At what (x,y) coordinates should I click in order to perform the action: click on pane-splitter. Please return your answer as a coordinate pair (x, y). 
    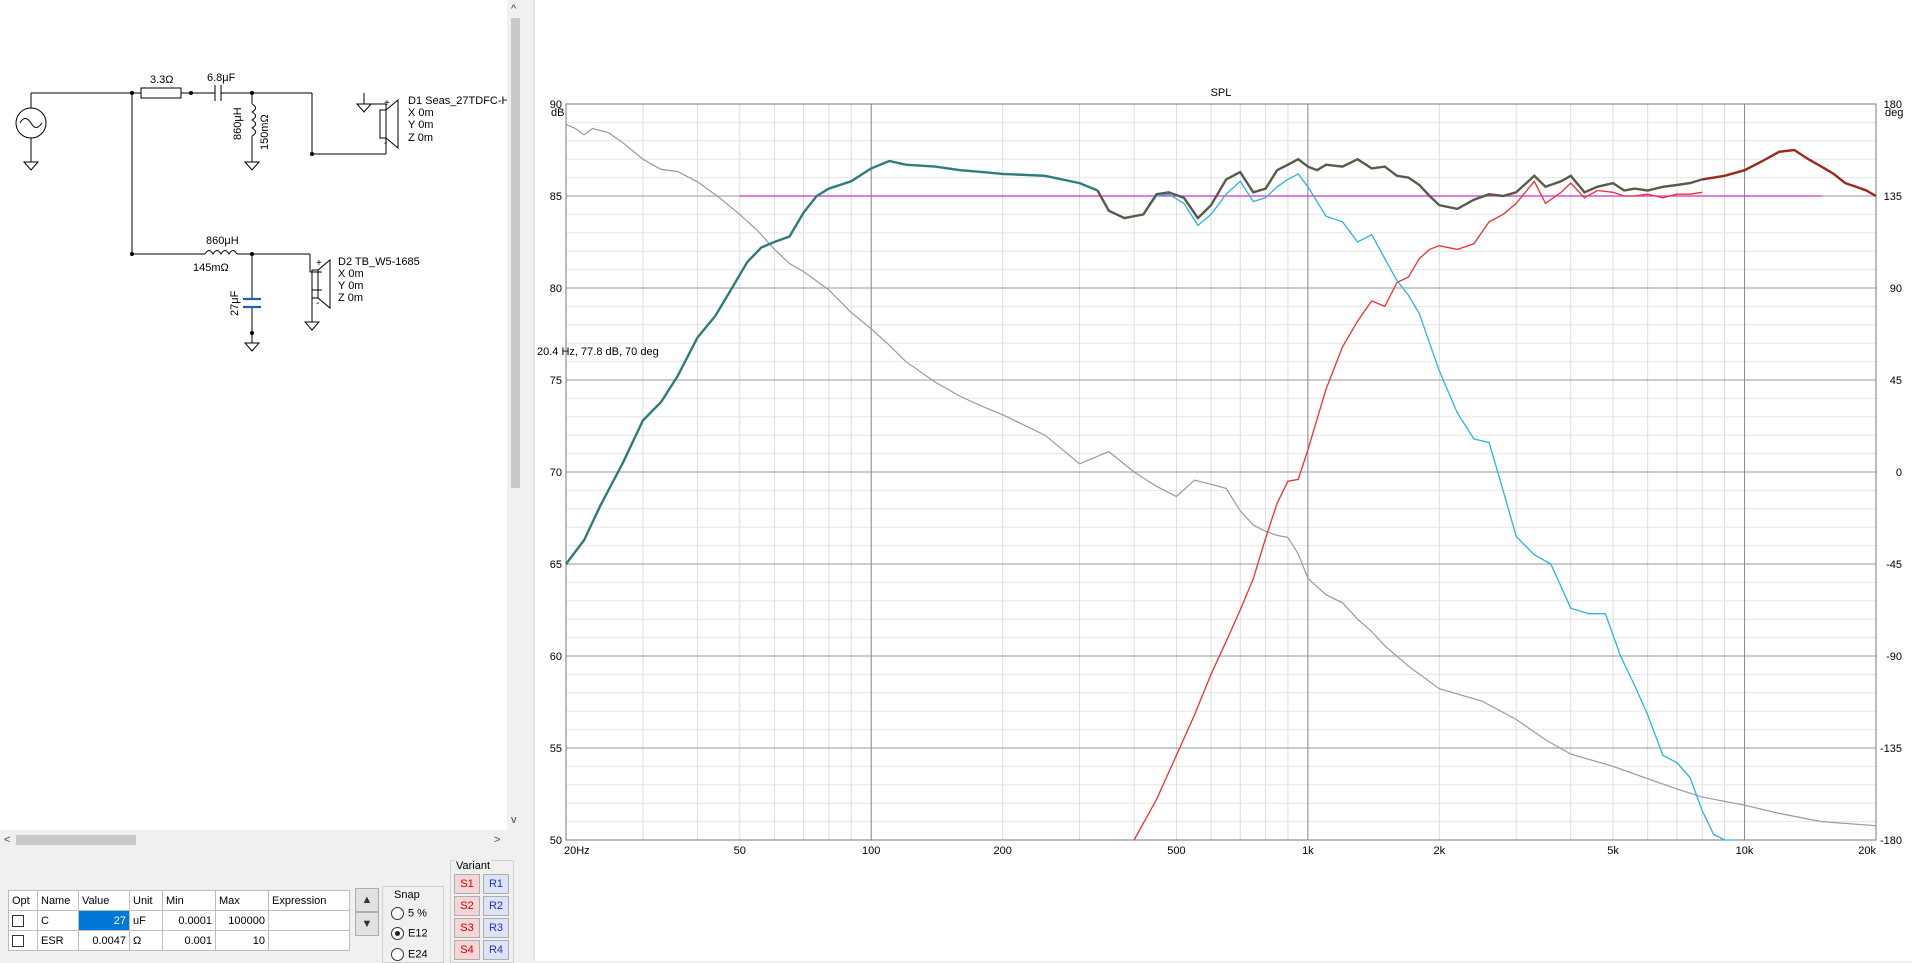
    Looking at the image, I should click on (534, 480).